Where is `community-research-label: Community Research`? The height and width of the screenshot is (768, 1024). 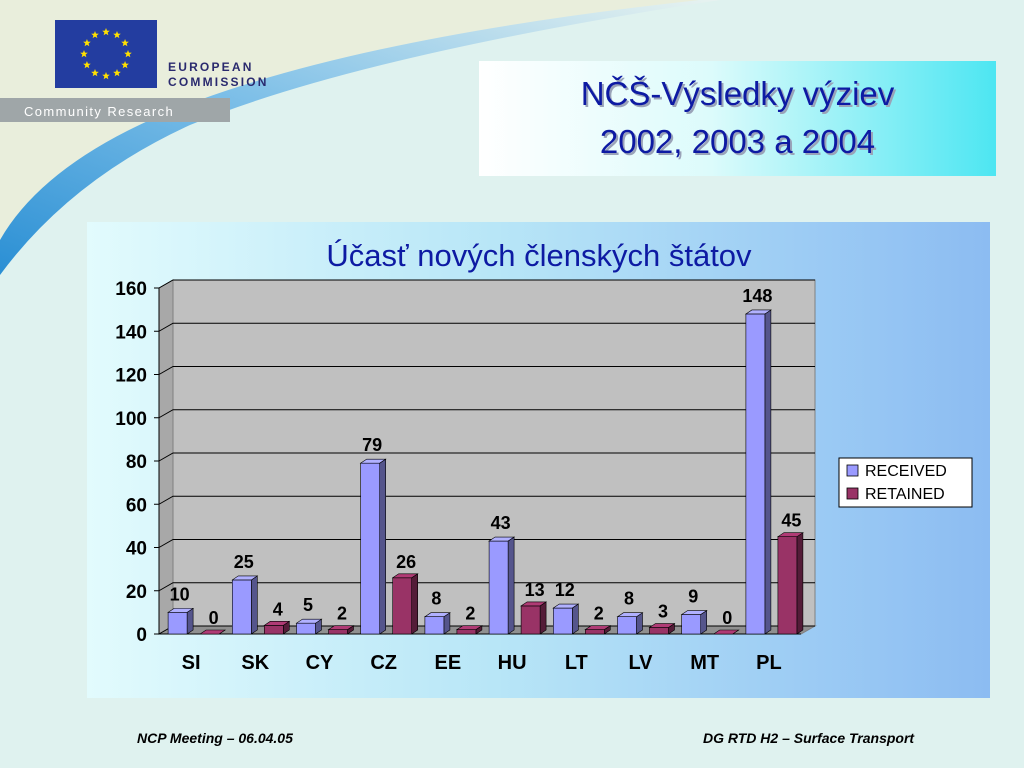
community-research-label: Community Research is located at coordinates (99, 111).